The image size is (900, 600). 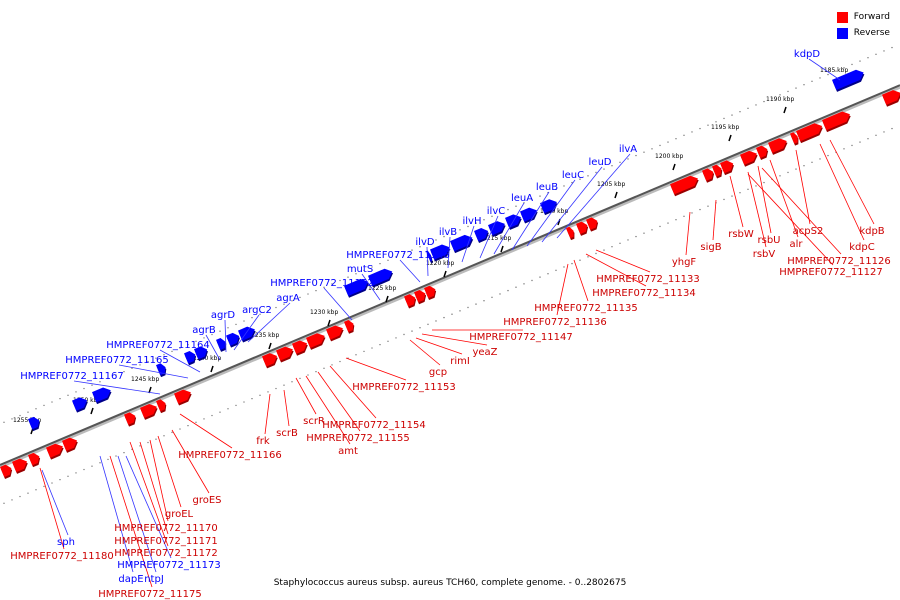 I want to click on forward-swatch, so click(x=842, y=17).